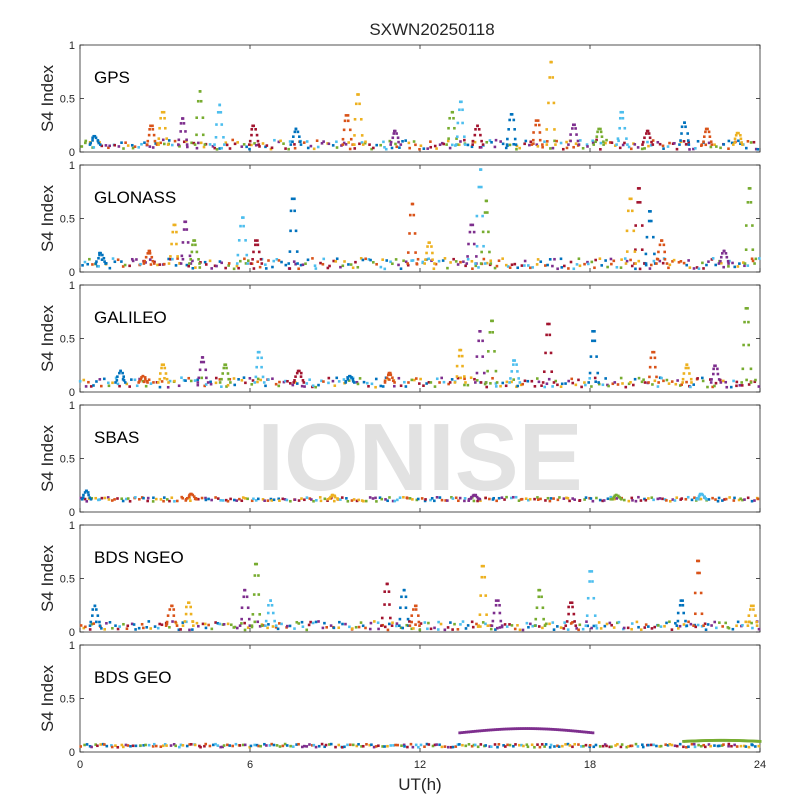  What do you see at coordinates (497, 729) in the screenshot?
I see `arc-point` at bounding box center [497, 729].